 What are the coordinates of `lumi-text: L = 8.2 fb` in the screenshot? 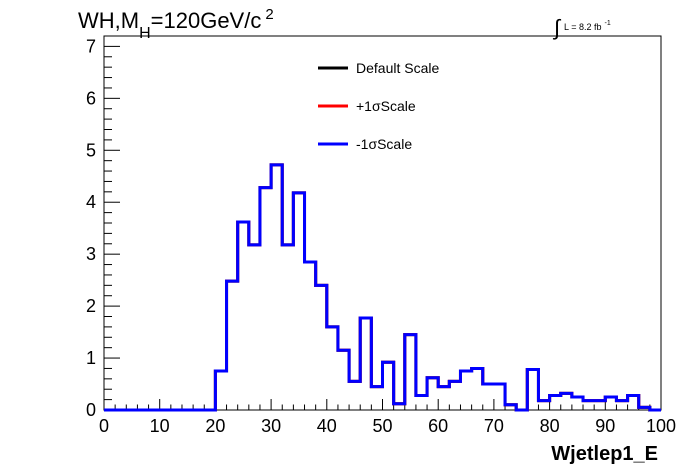 It's located at (583, 27).